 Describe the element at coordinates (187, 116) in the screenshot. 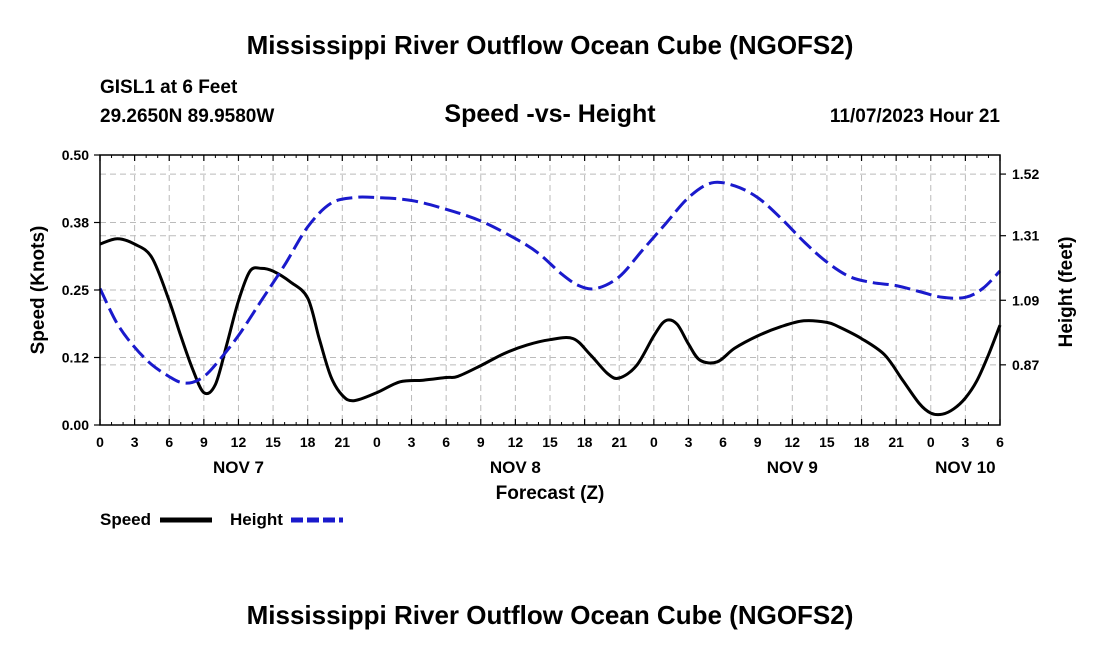

I see `coordinates-label: 29.2650N 89.9580W` at that location.